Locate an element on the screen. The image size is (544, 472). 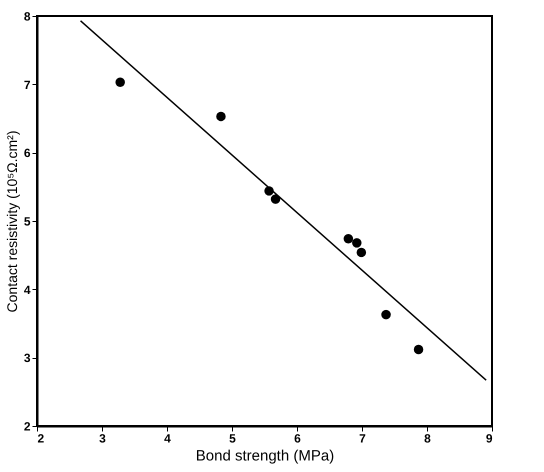
y-axis-title: Contact resistivity (10⁵Ω.cm²) is located at coordinates (12, 221).